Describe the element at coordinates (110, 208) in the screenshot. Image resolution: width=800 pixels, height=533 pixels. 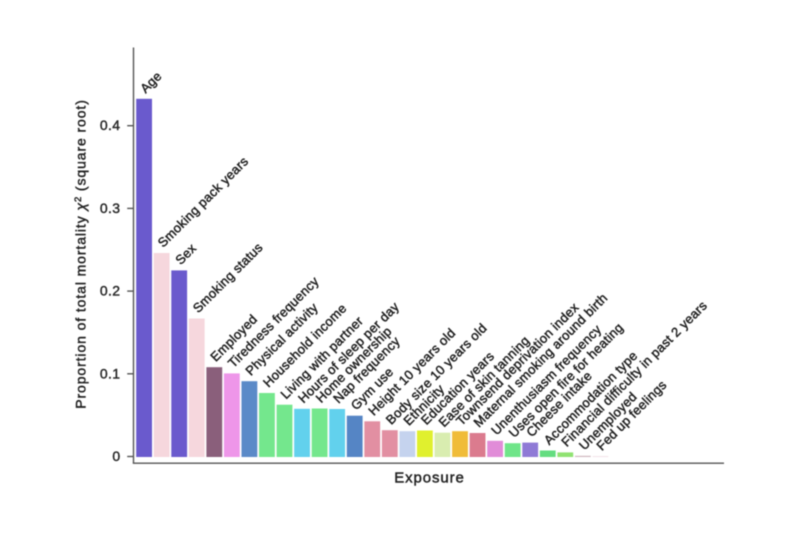
I see `svg-text: 0.3` at that location.